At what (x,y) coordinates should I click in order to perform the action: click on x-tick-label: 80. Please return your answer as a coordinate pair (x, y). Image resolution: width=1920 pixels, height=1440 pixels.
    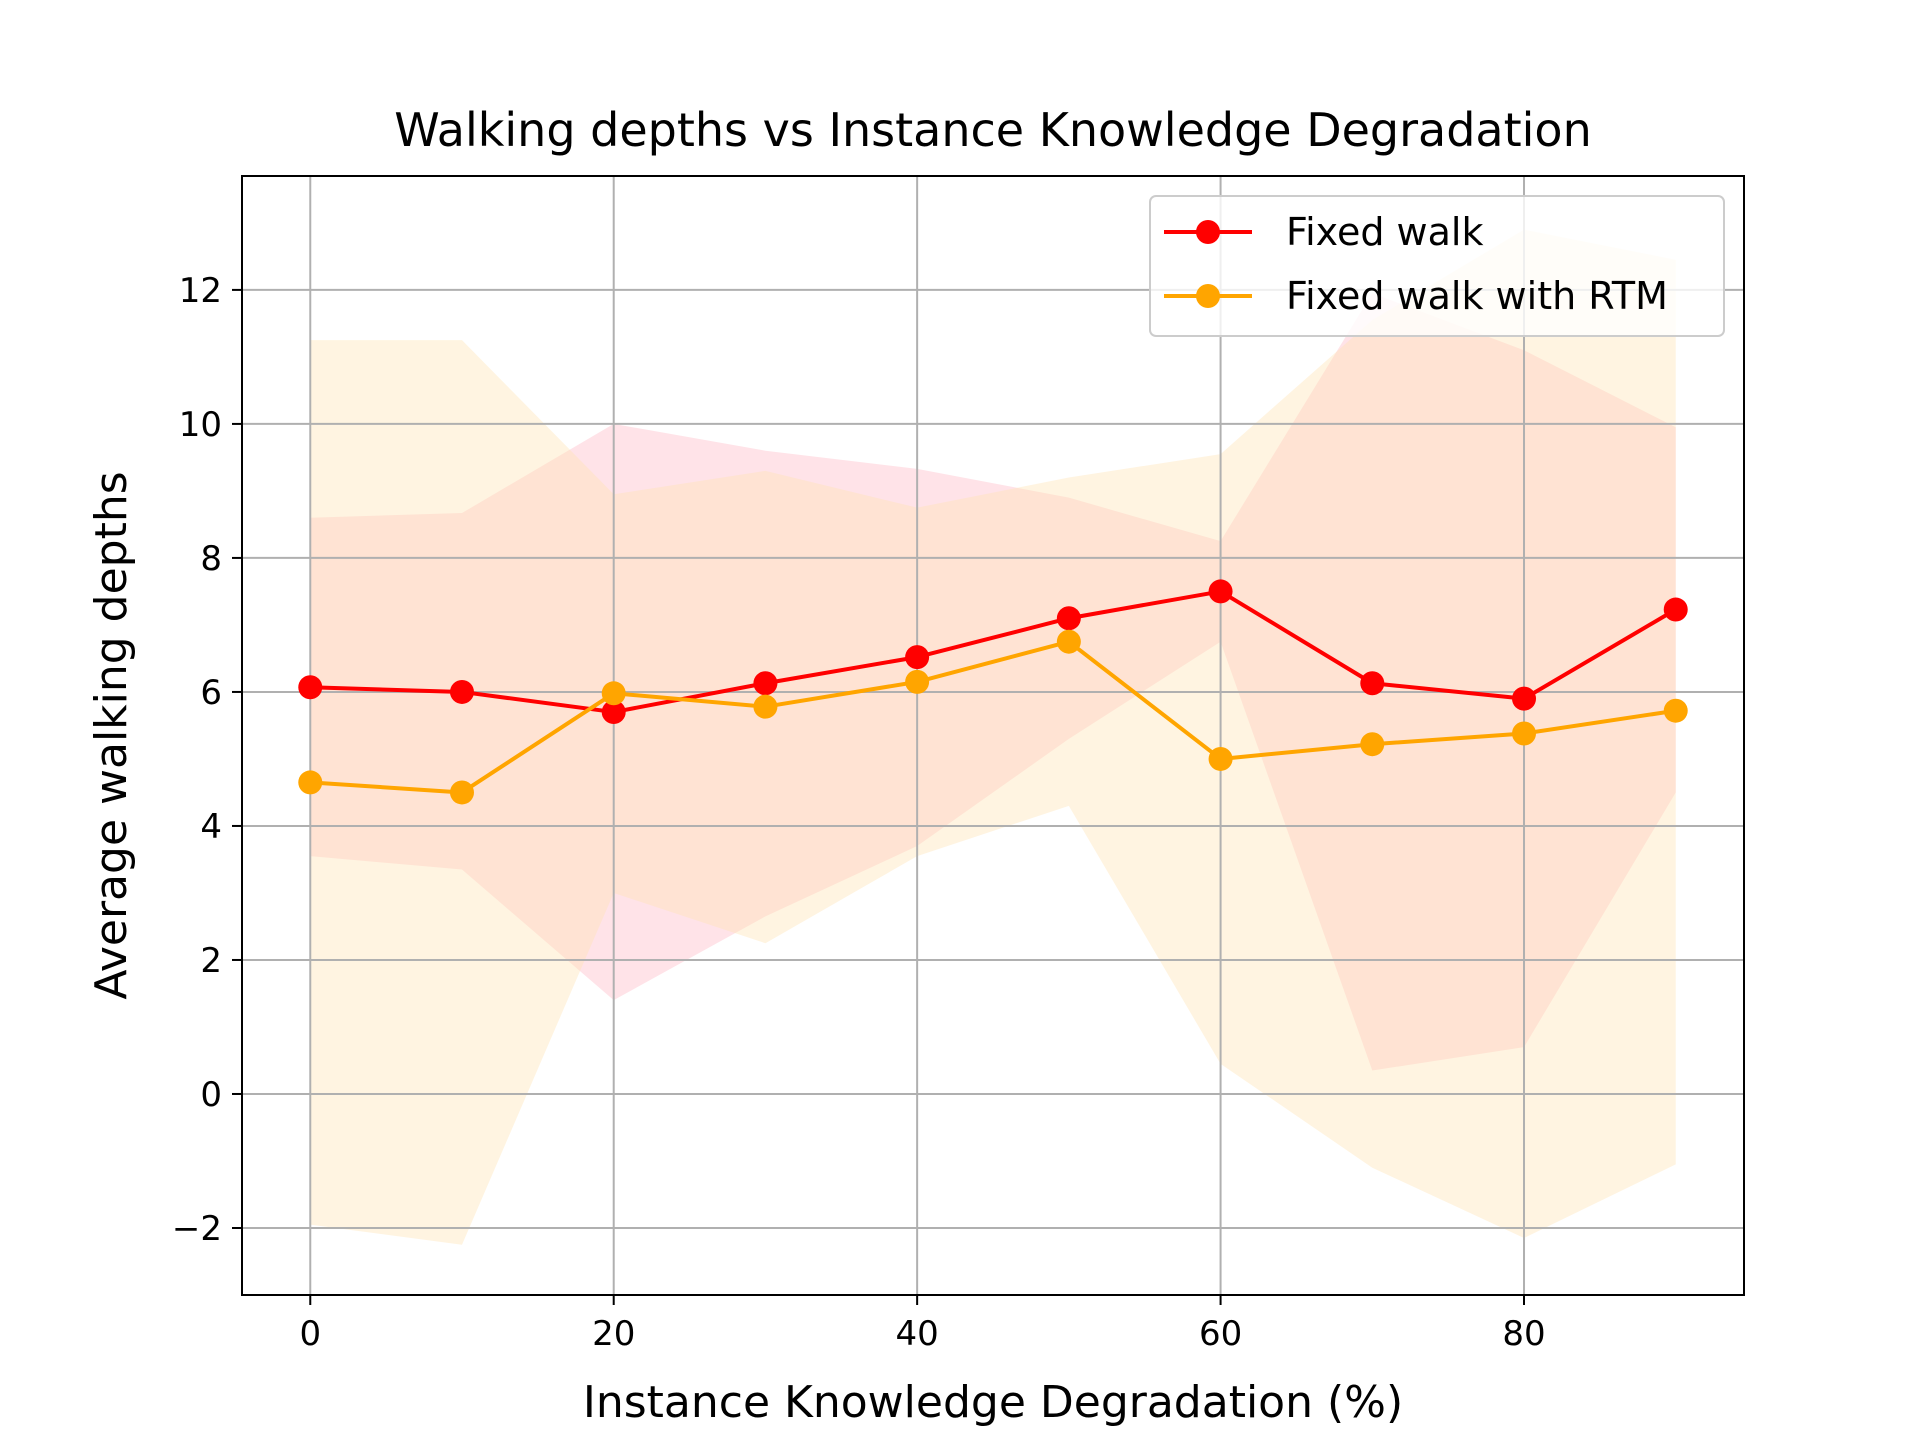
    Looking at the image, I should click on (1523, 1334).